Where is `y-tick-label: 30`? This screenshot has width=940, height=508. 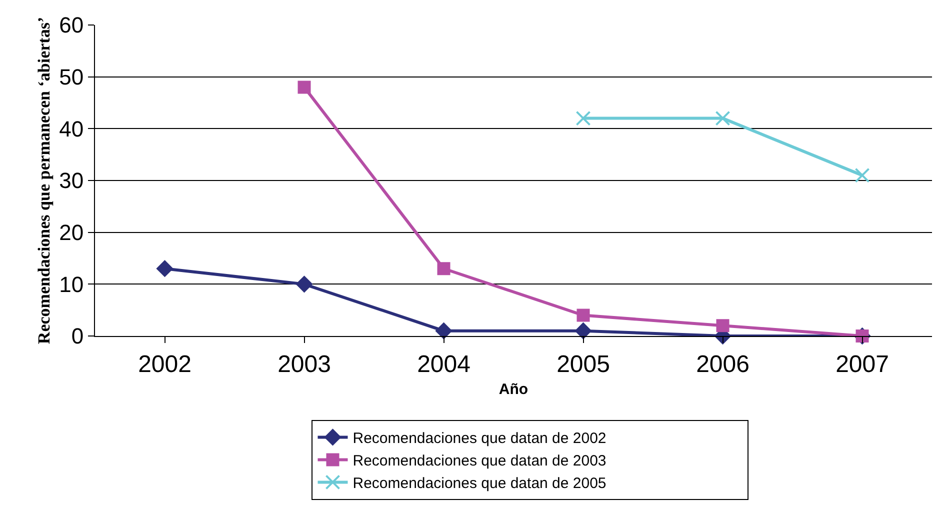
y-tick-label: 30 is located at coordinates (71, 181).